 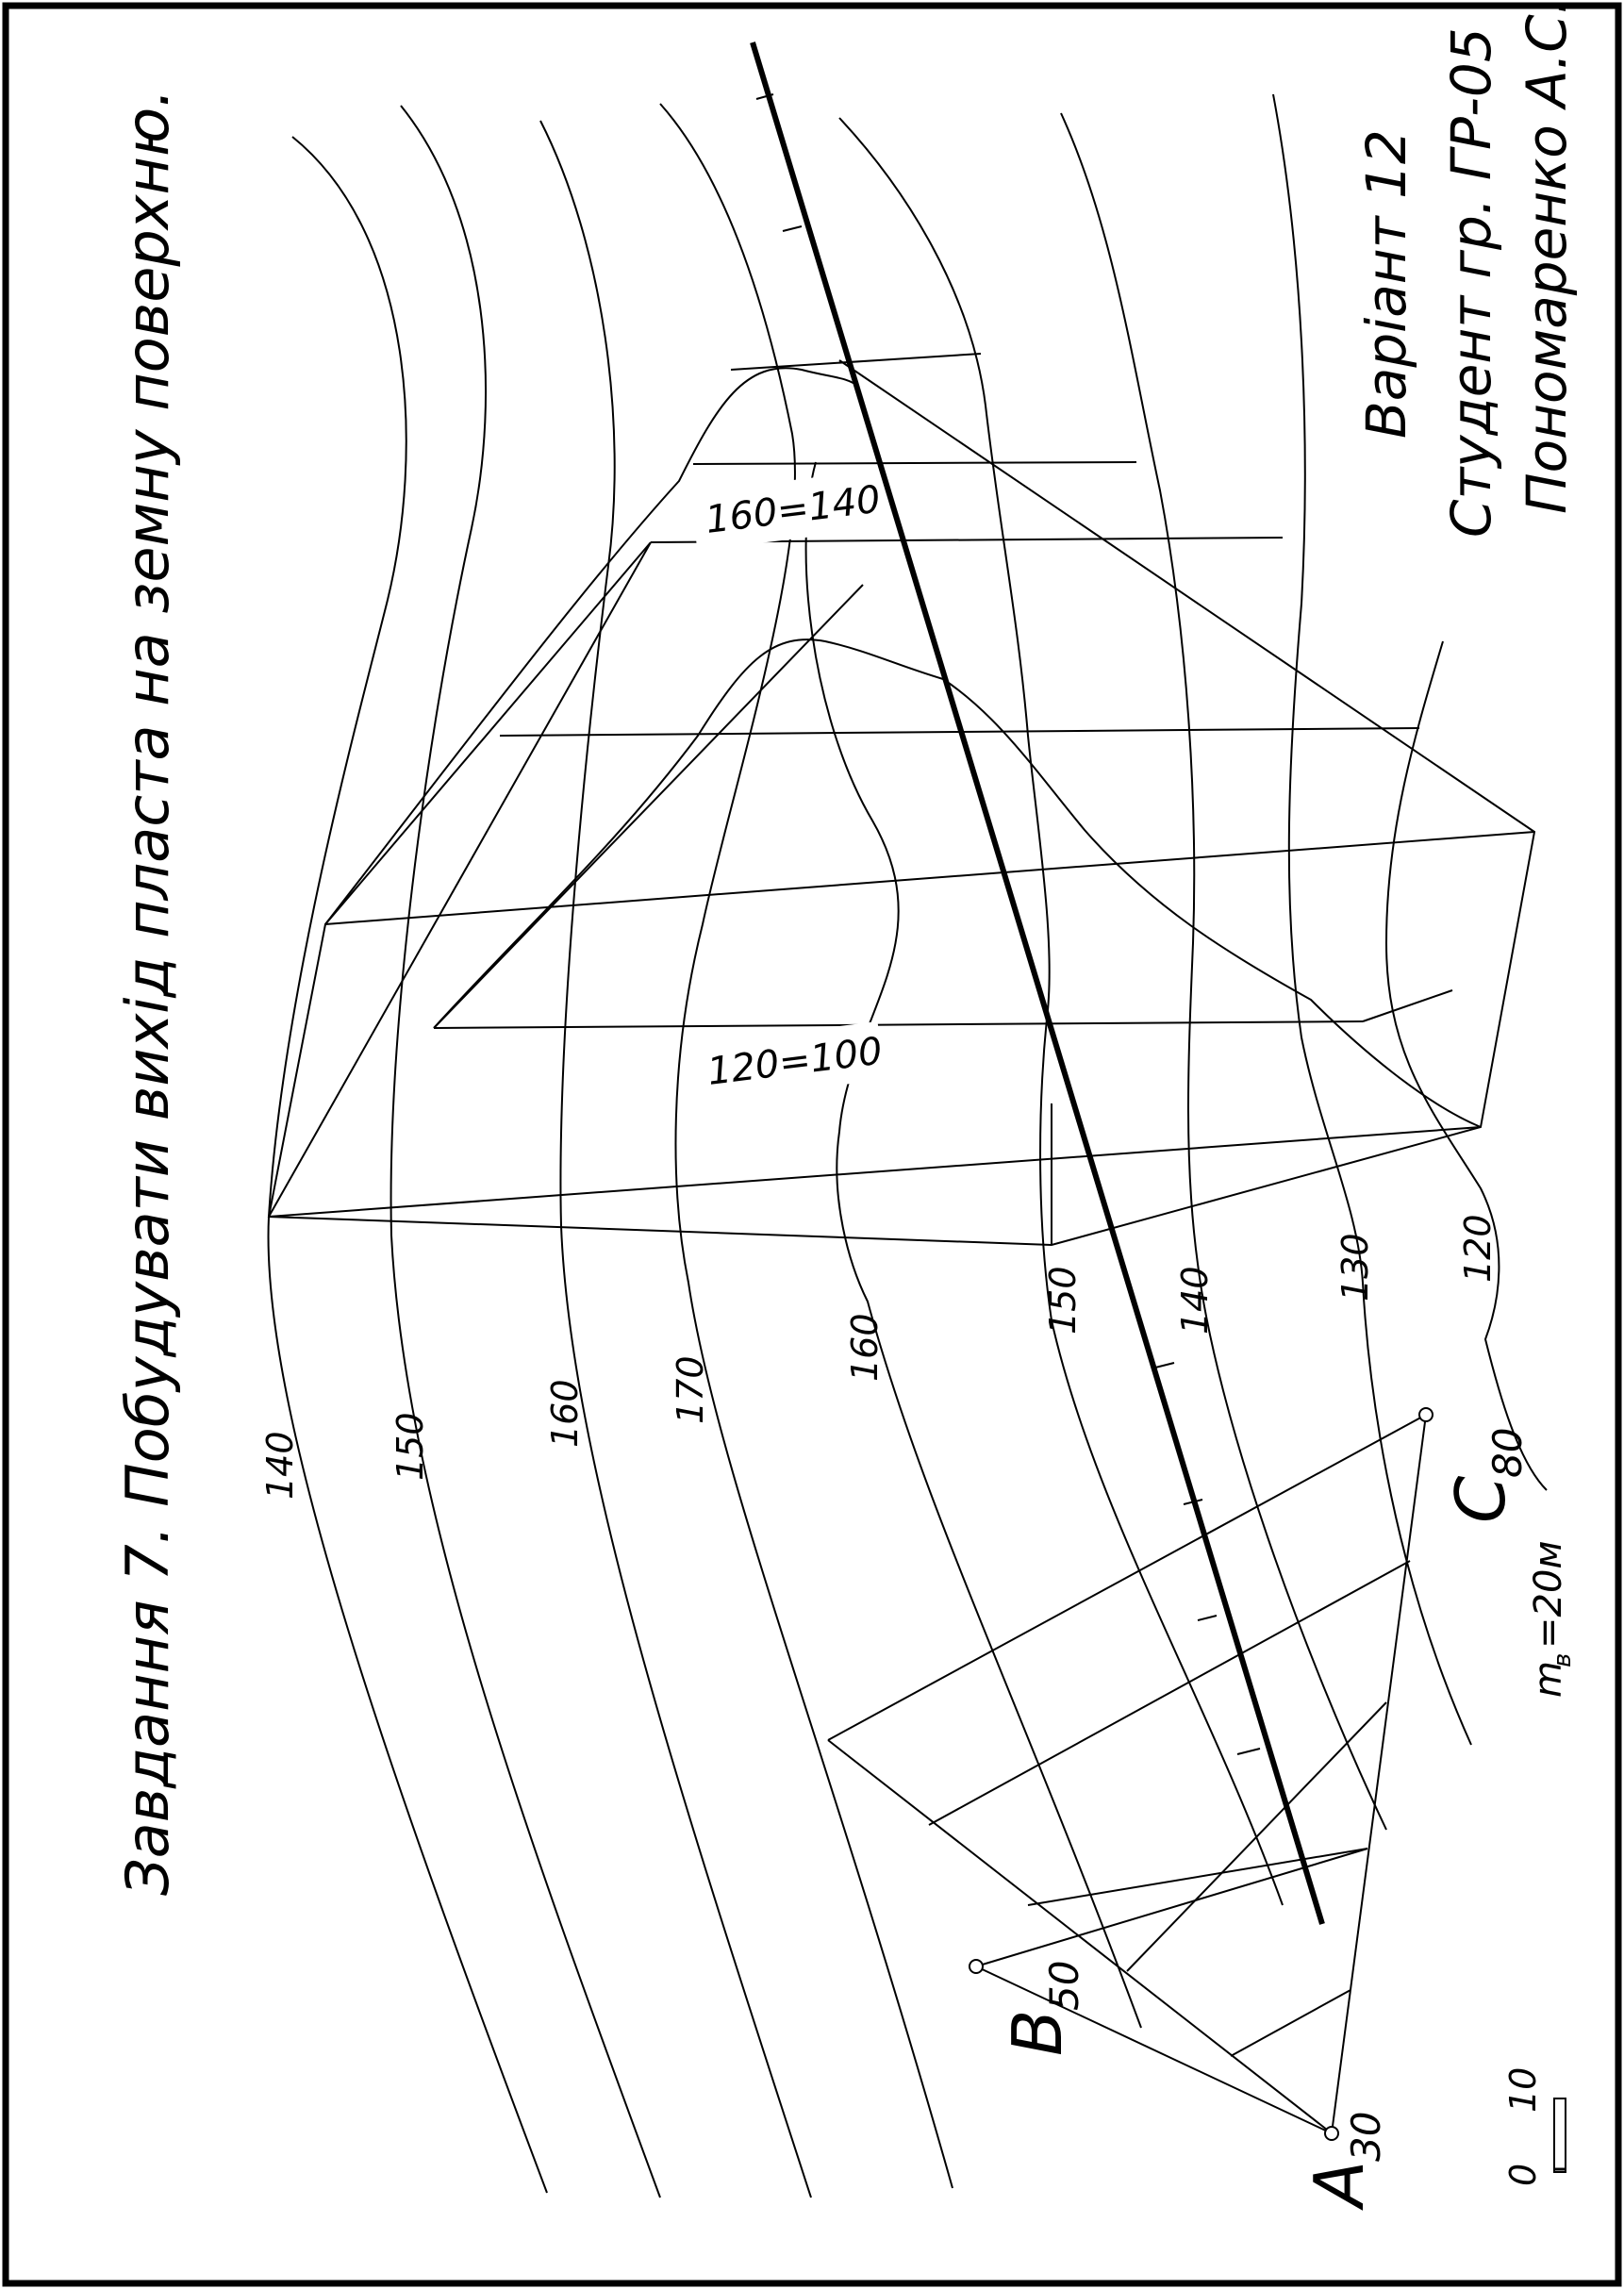 I want to click on author-name: Пономаренко А.С., so click(x=1547, y=257).